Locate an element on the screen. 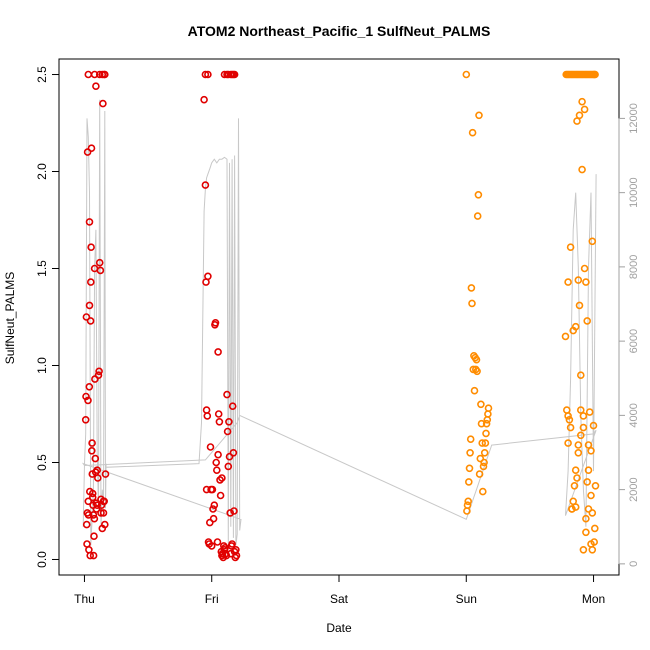  y-tick-label: 2.0 is located at coordinates (42, 171).